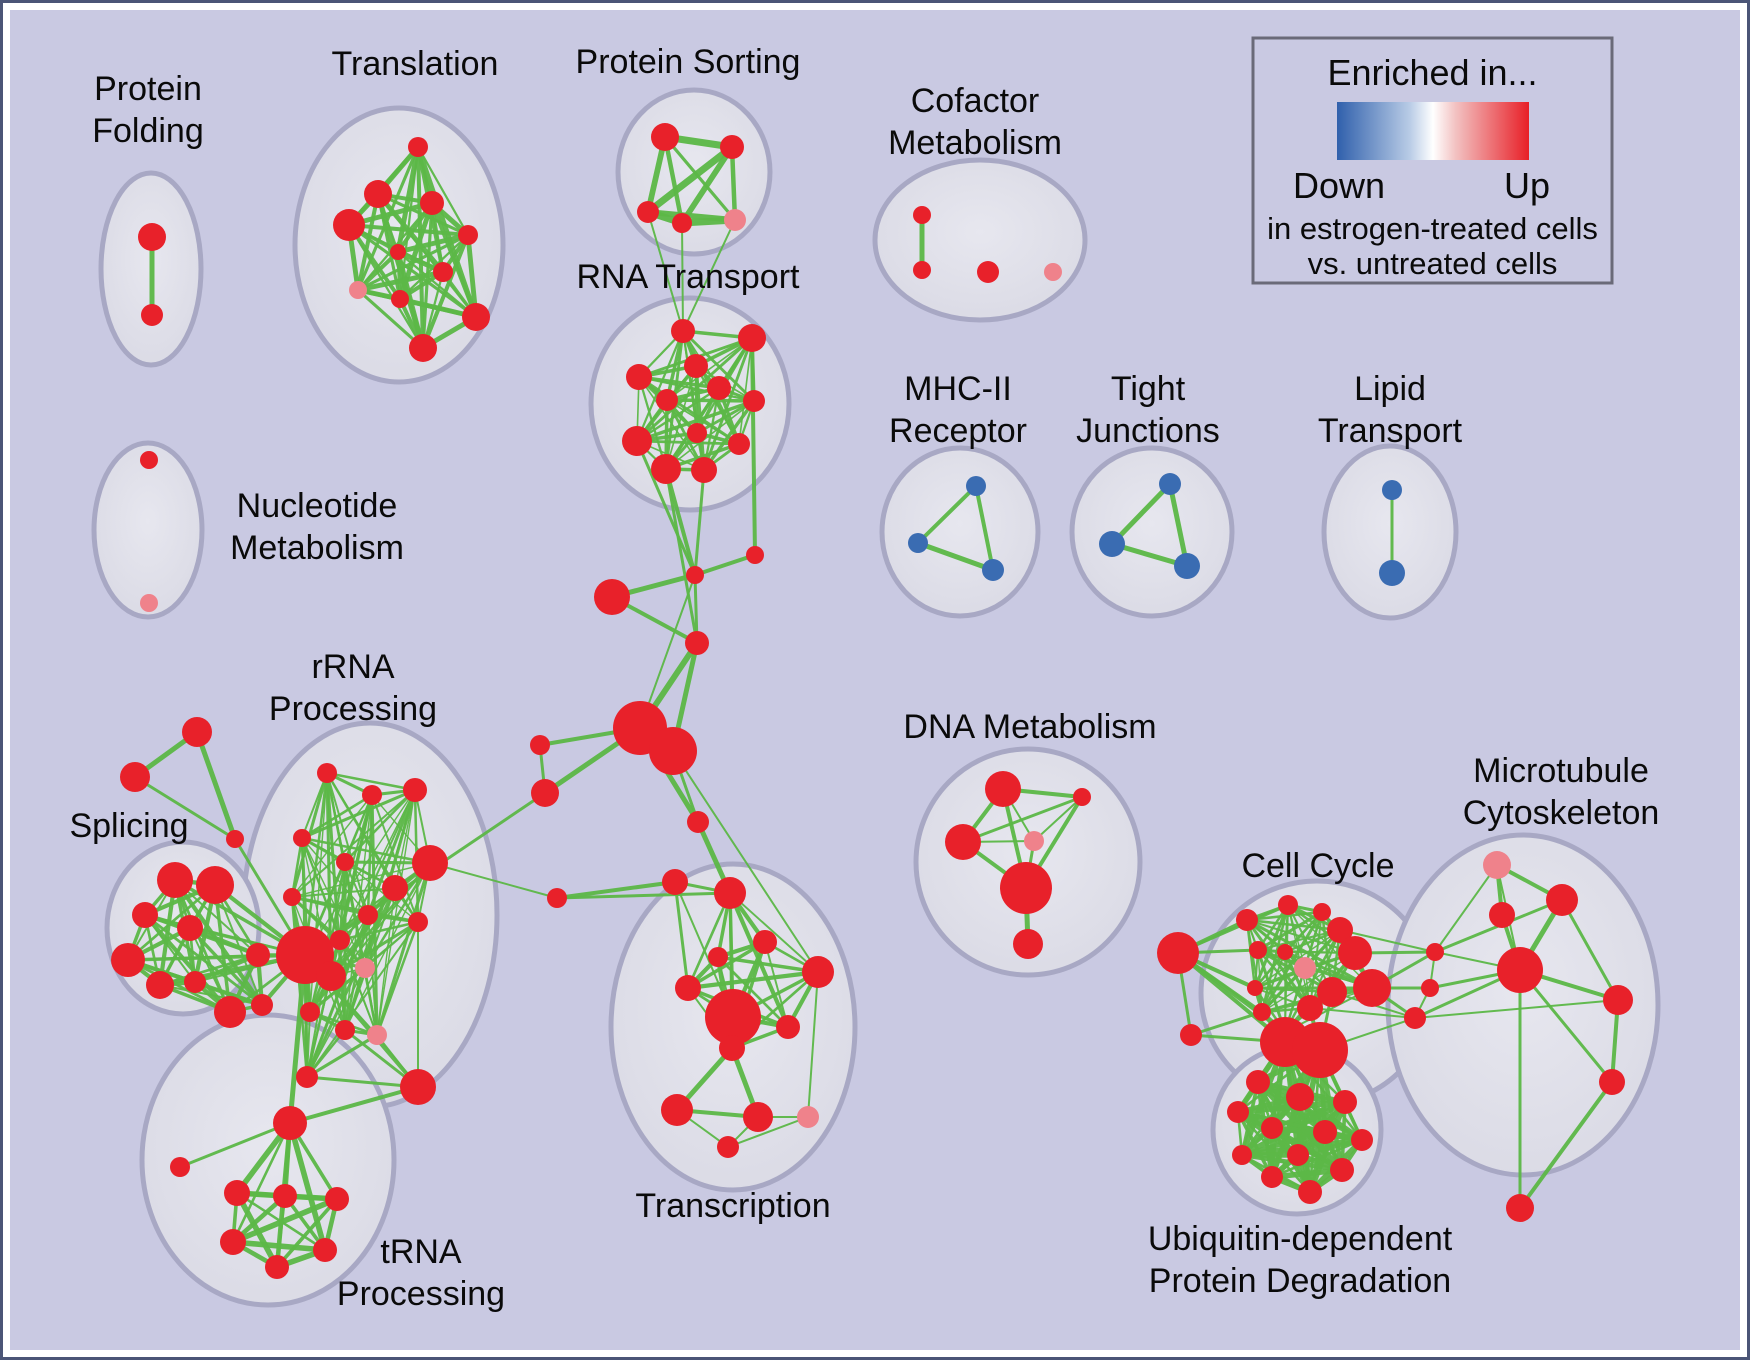 This screenshot has width=1750, height=1360. Describe the element at coordinates (1152, 532) in the screenshot. I see `cluster-ellipse-tight-junctions` at that location.